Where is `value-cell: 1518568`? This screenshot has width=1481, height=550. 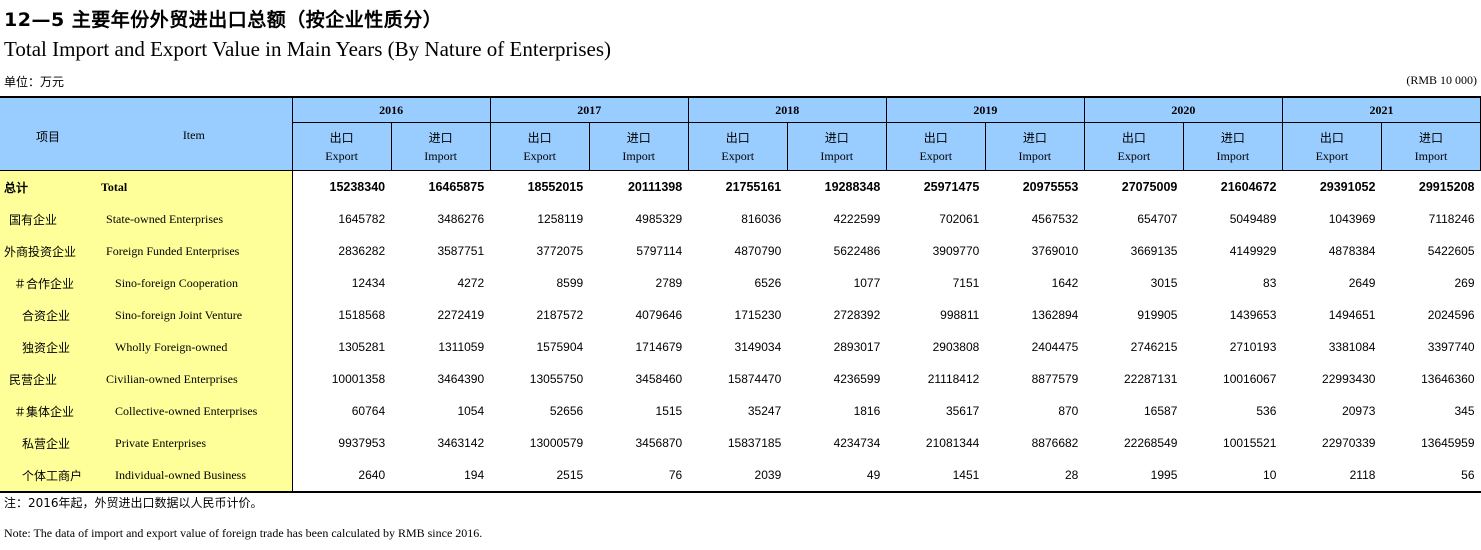 value-cell: 1518568 is located at coordinates (362, 315).